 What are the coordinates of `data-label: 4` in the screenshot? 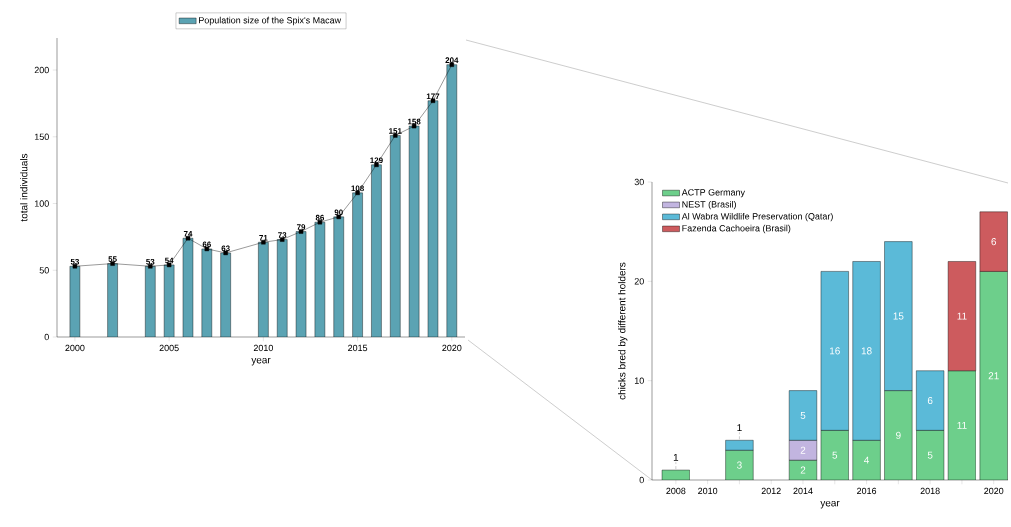 It's located at (867, 460).